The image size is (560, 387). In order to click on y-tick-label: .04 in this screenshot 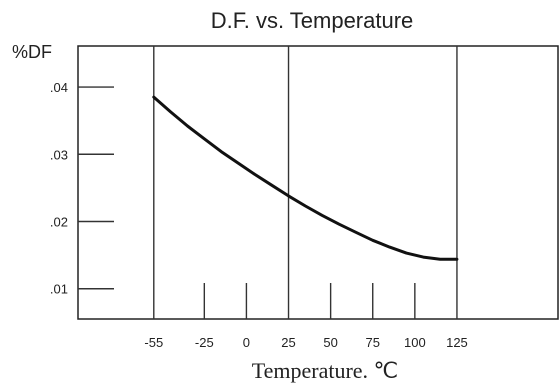, I will do `click(59, 87)`.